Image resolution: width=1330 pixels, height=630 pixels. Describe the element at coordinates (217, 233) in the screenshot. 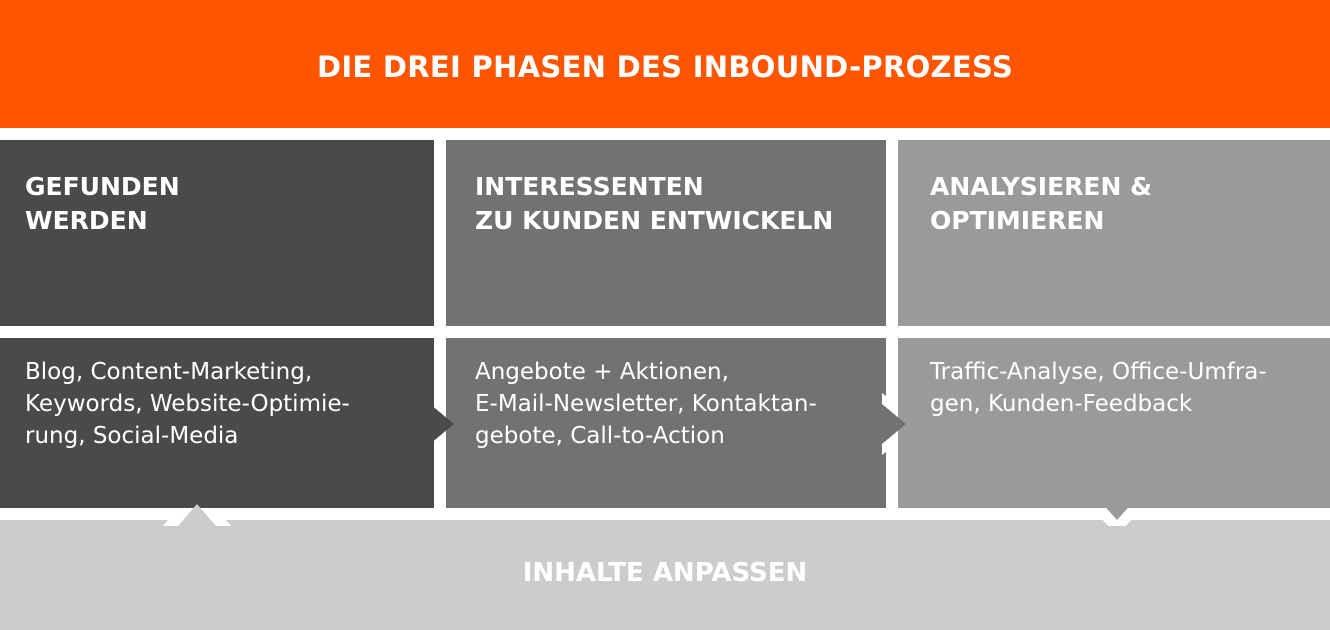

I see `phase-1-header-box` at that location.